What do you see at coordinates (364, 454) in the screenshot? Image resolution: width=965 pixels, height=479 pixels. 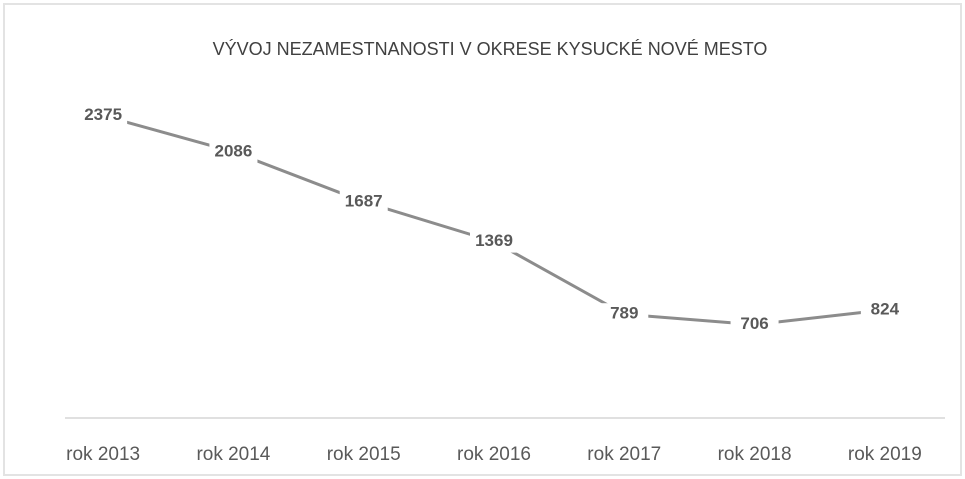 I see `x-tick-label: rok 2015` at bounding box center [364, 454].